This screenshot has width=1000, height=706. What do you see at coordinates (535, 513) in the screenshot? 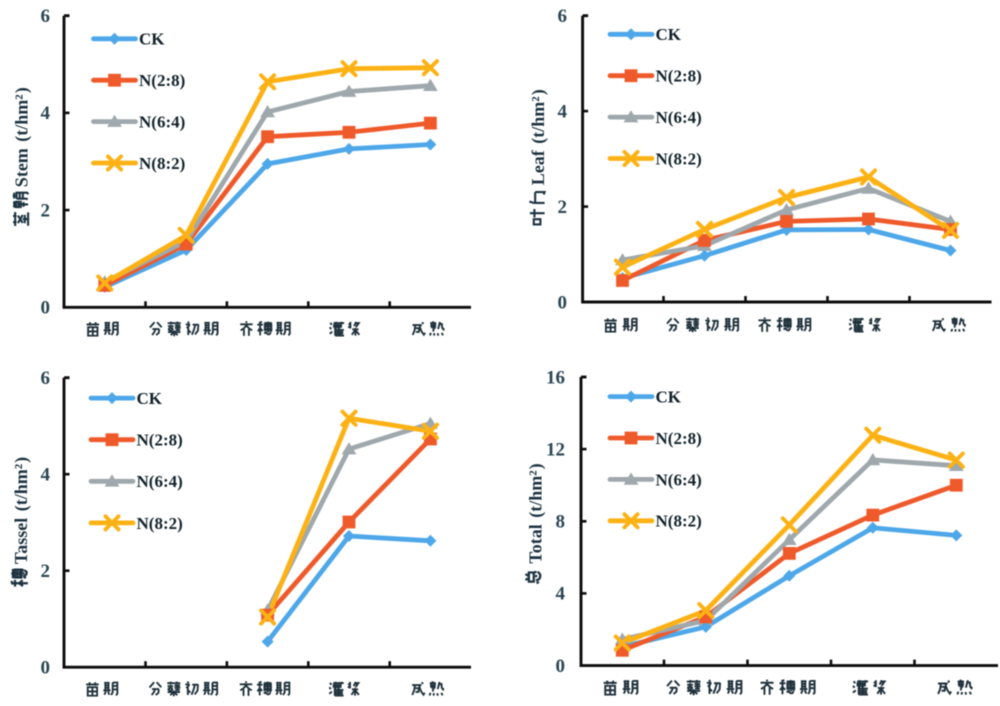
I see `svg-text: Total (t/hm²)` at bounding box center [535, 513].